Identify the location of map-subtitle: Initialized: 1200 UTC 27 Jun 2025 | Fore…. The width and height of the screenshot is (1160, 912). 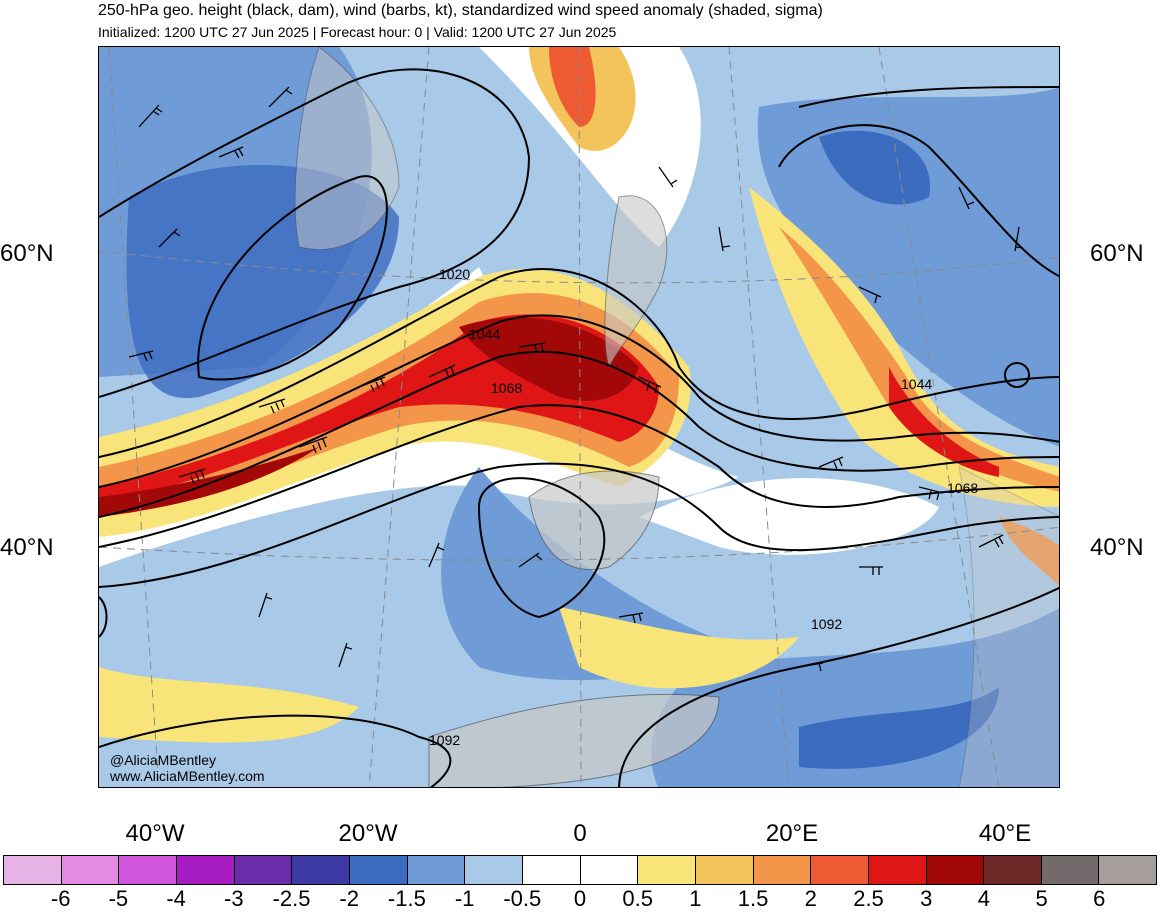
(357, 32).